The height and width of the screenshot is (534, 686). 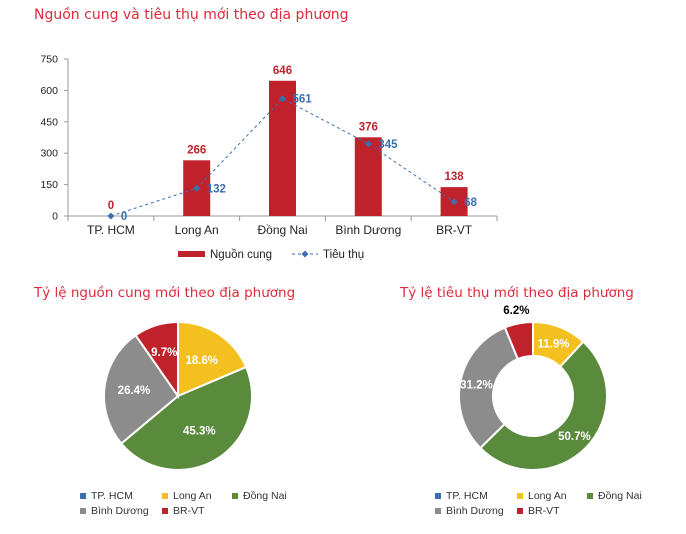 What do you see at coordinates (516, 311) in the screenshot?
I see `pie-data-label: 6.2%` at bounding box center [516, 311].